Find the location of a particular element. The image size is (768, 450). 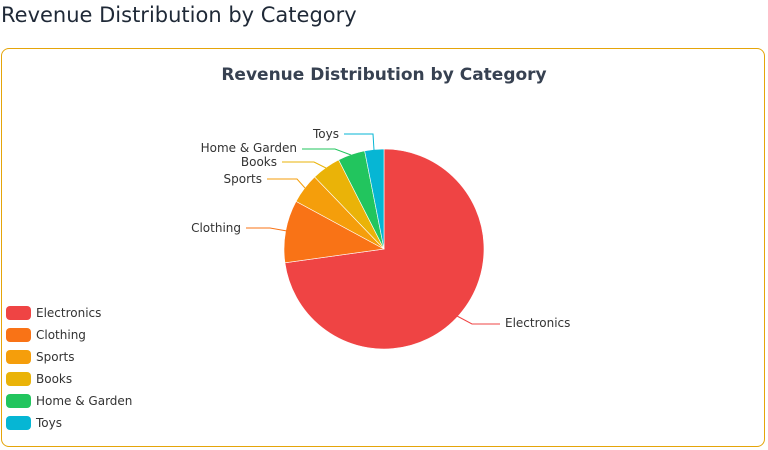

slice-label-electronics: Electronics is located at coordinates (537, 323).